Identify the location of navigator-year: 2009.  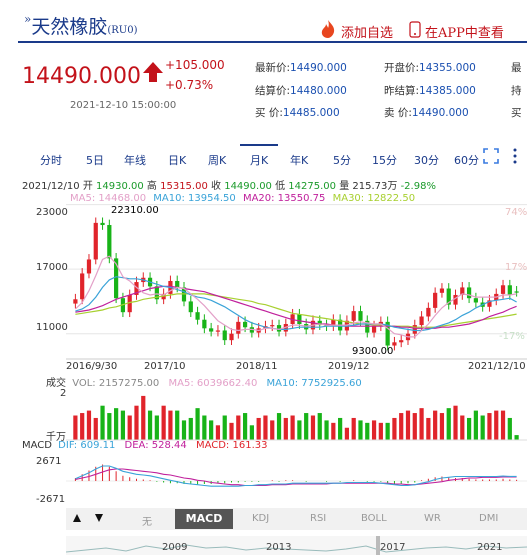
(175, 547).